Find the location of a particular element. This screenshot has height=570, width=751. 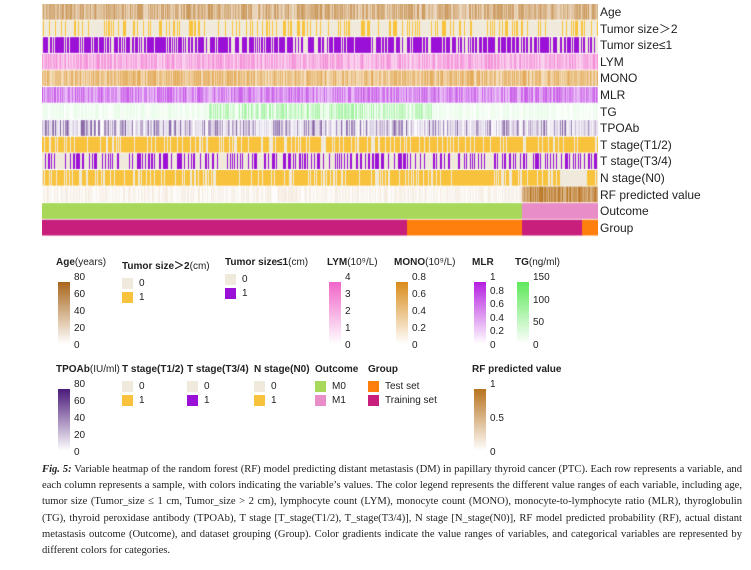

tick-label: 150 is located at coordinates (541, 277).